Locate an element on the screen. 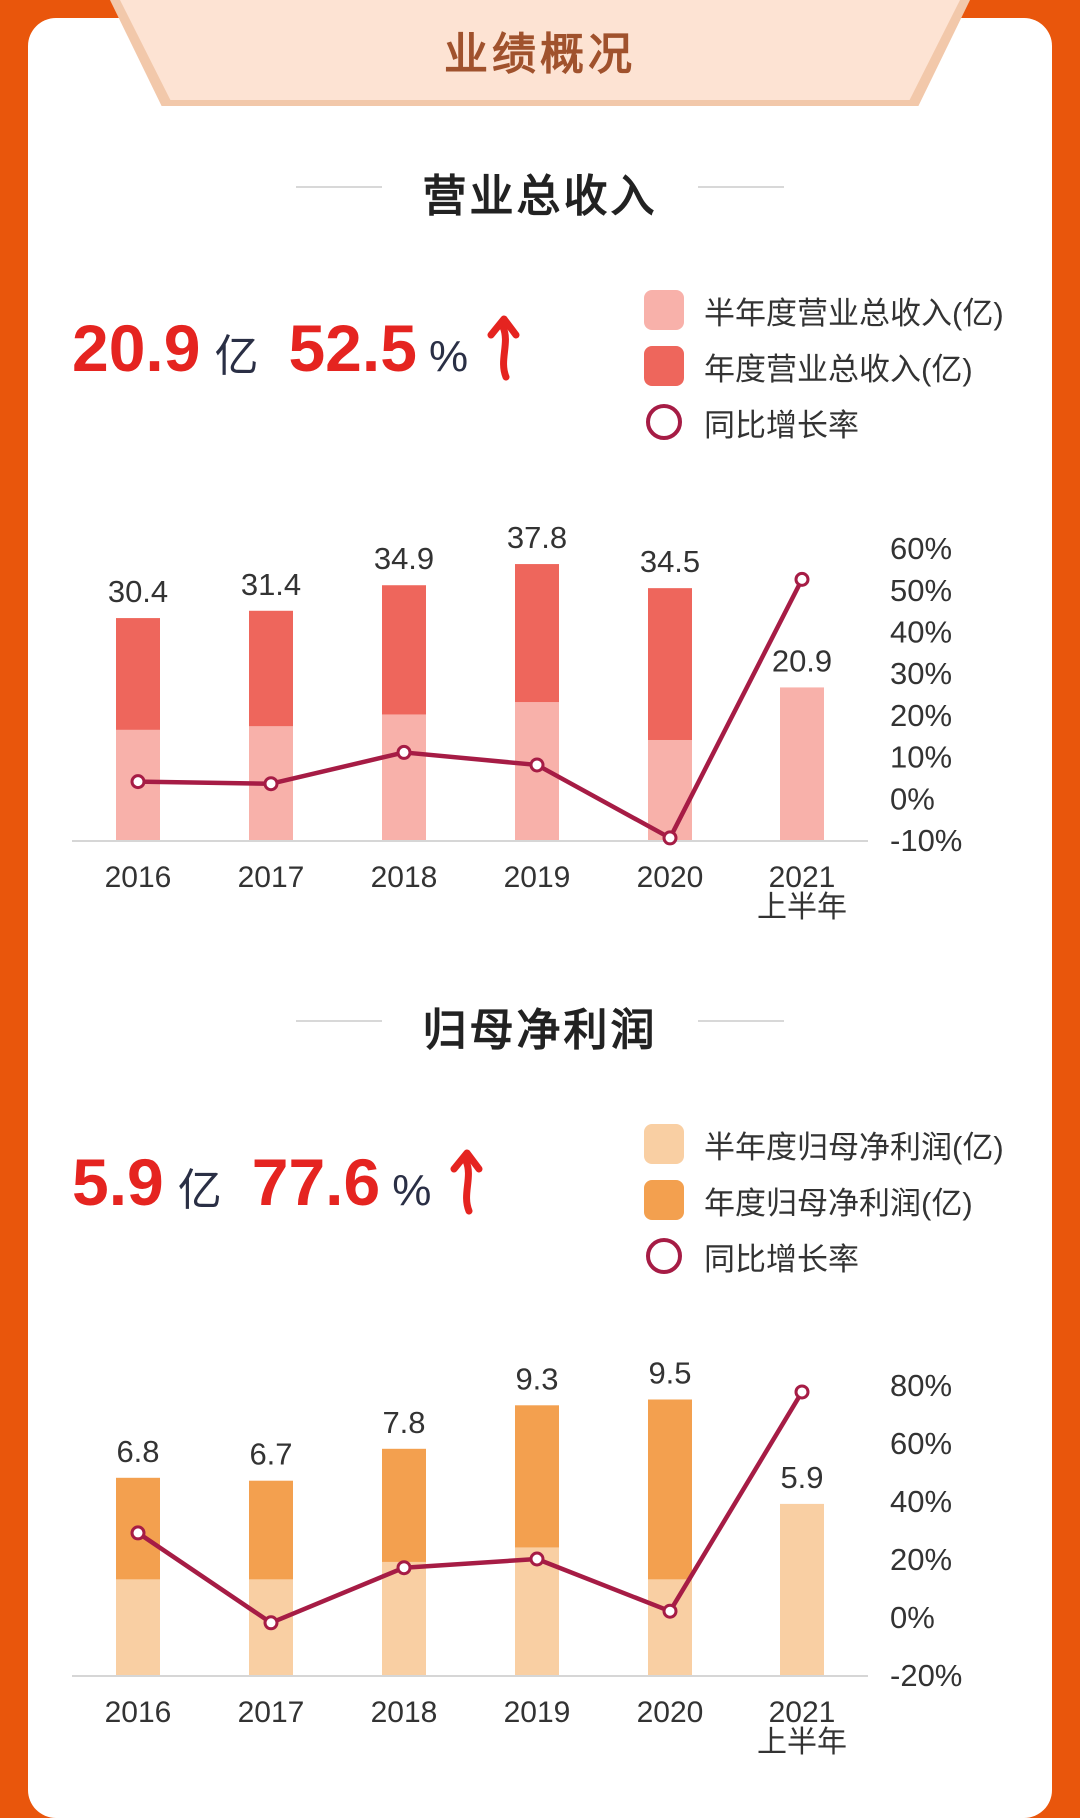 This screenshot has width=1080, height=1818. bar-value-label: 7.8 is located at coordinates (403, 1422).